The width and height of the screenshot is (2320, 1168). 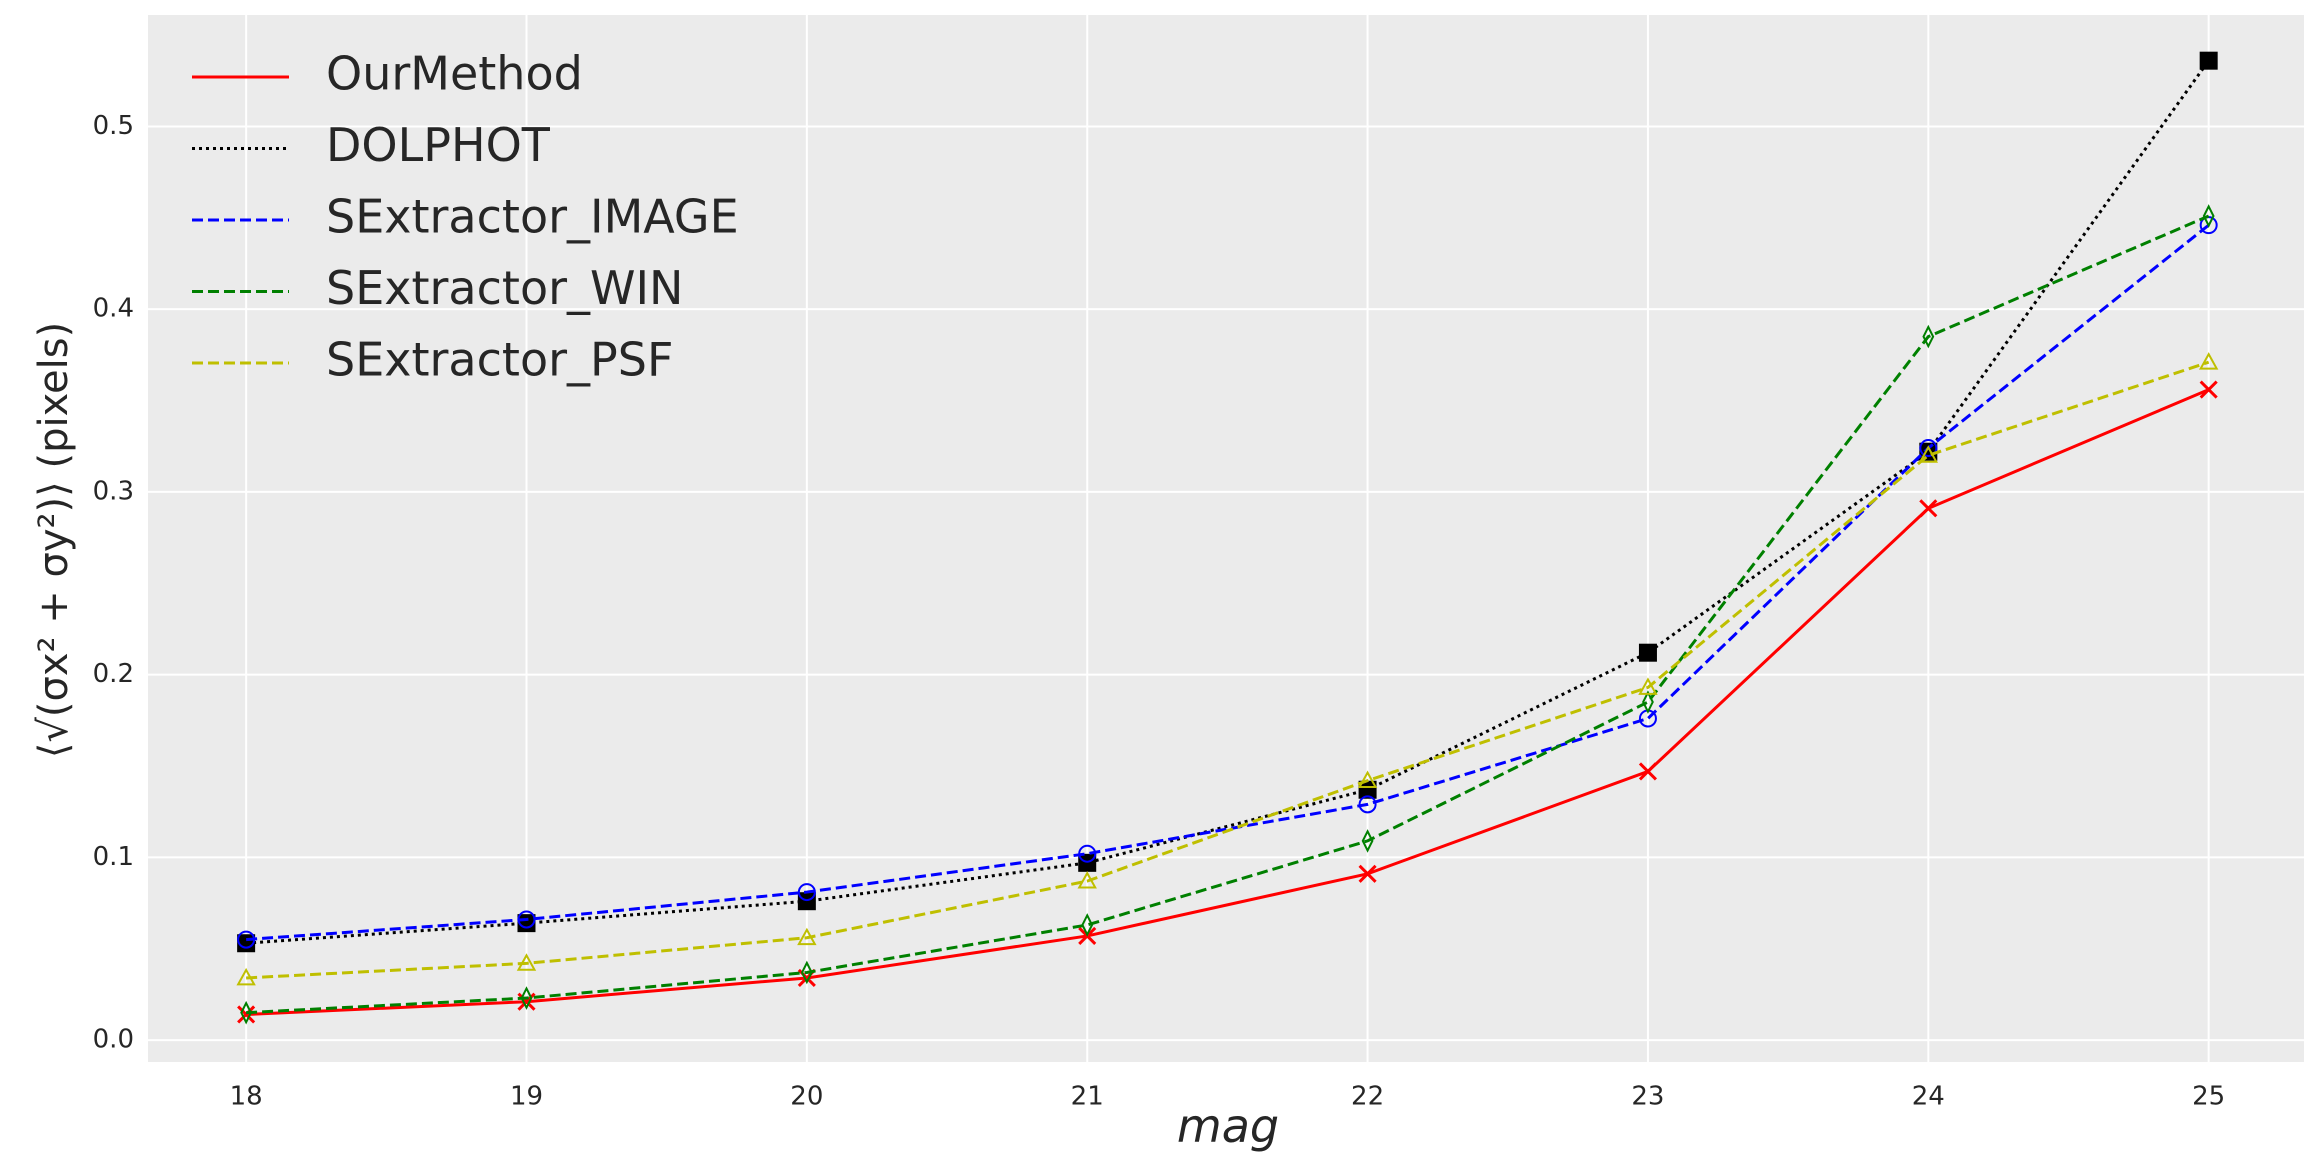 What do you see at coordinates (113, 674) in the screenshot?
I see `y-tick-label: 0.2` at bounding box center [113, 674].